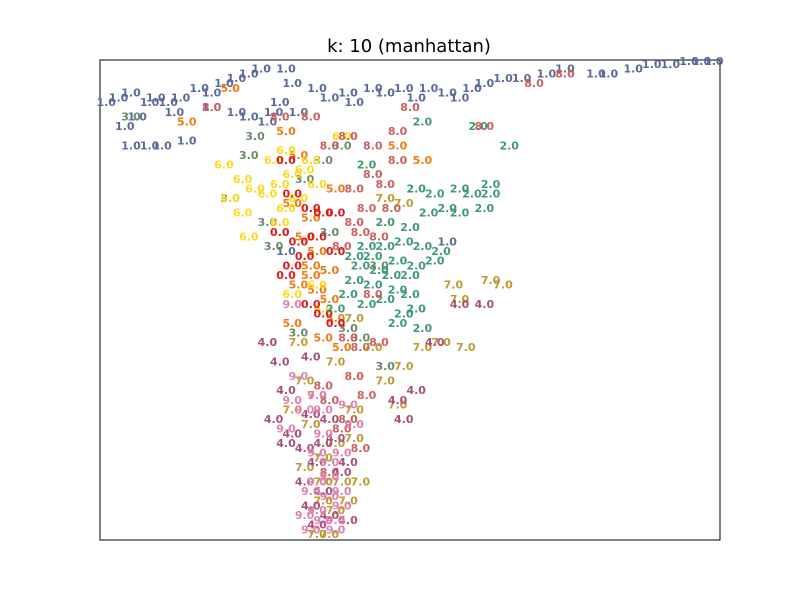 This screenshot has height=600, width=800. What do you see at coordinates (409, 46) in the screenshot?
I see `chart-title: k: 10 (manhattan)` at bounding box center [409, 46].